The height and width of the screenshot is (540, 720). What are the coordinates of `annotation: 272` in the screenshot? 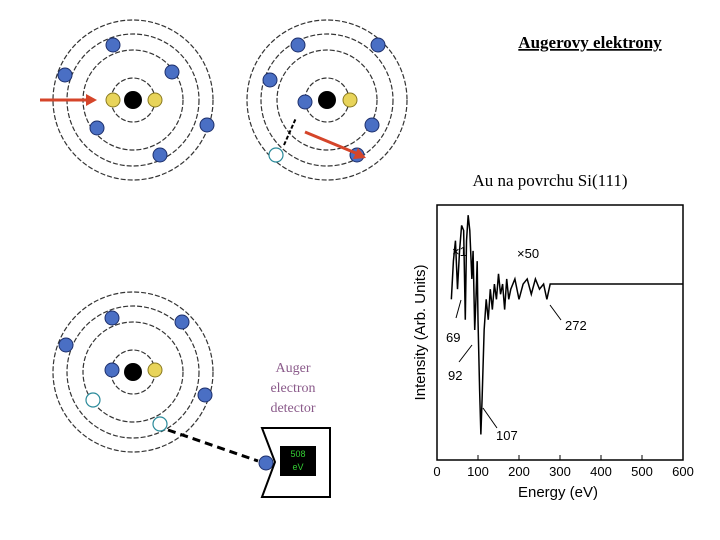 It's located at (576, 325).